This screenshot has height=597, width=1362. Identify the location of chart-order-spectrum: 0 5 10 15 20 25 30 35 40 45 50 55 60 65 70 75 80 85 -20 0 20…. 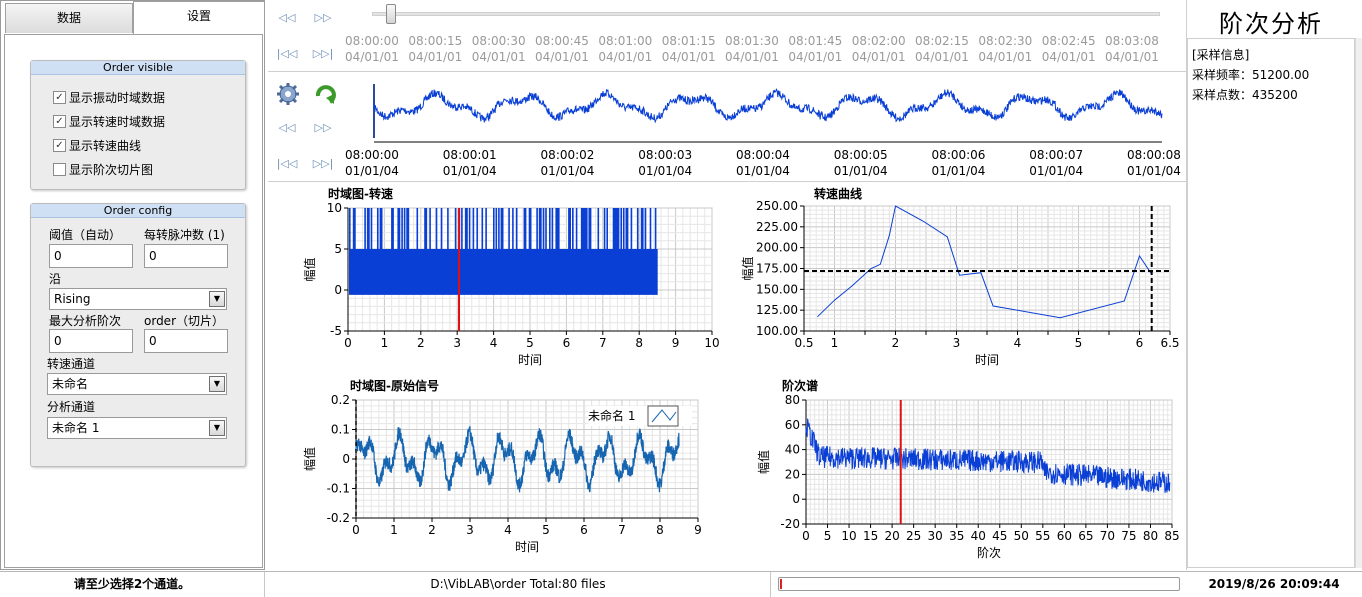
(960, 474).